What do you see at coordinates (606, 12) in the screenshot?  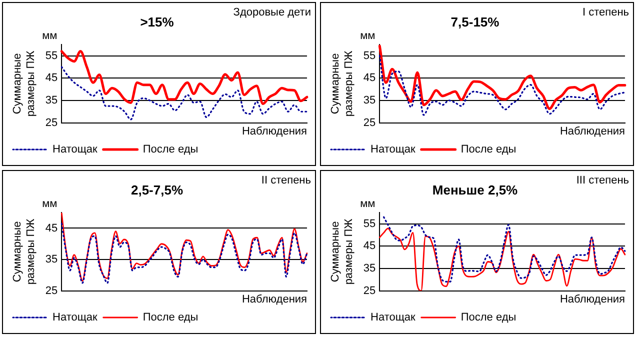 I see `text: I степень` at bounding box center [606, 12].